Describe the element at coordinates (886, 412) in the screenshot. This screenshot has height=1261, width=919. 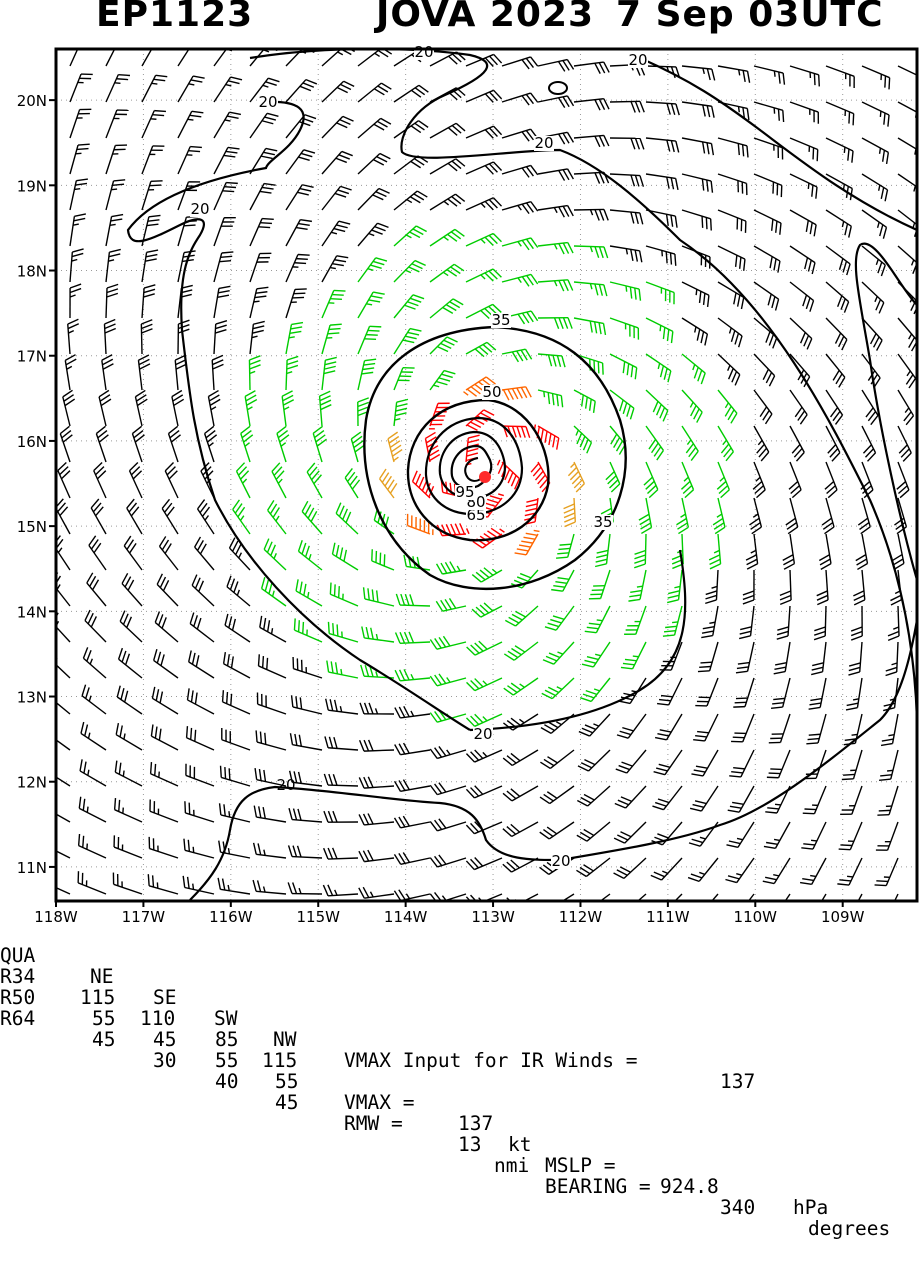
I see `contour-20-east` at that location.